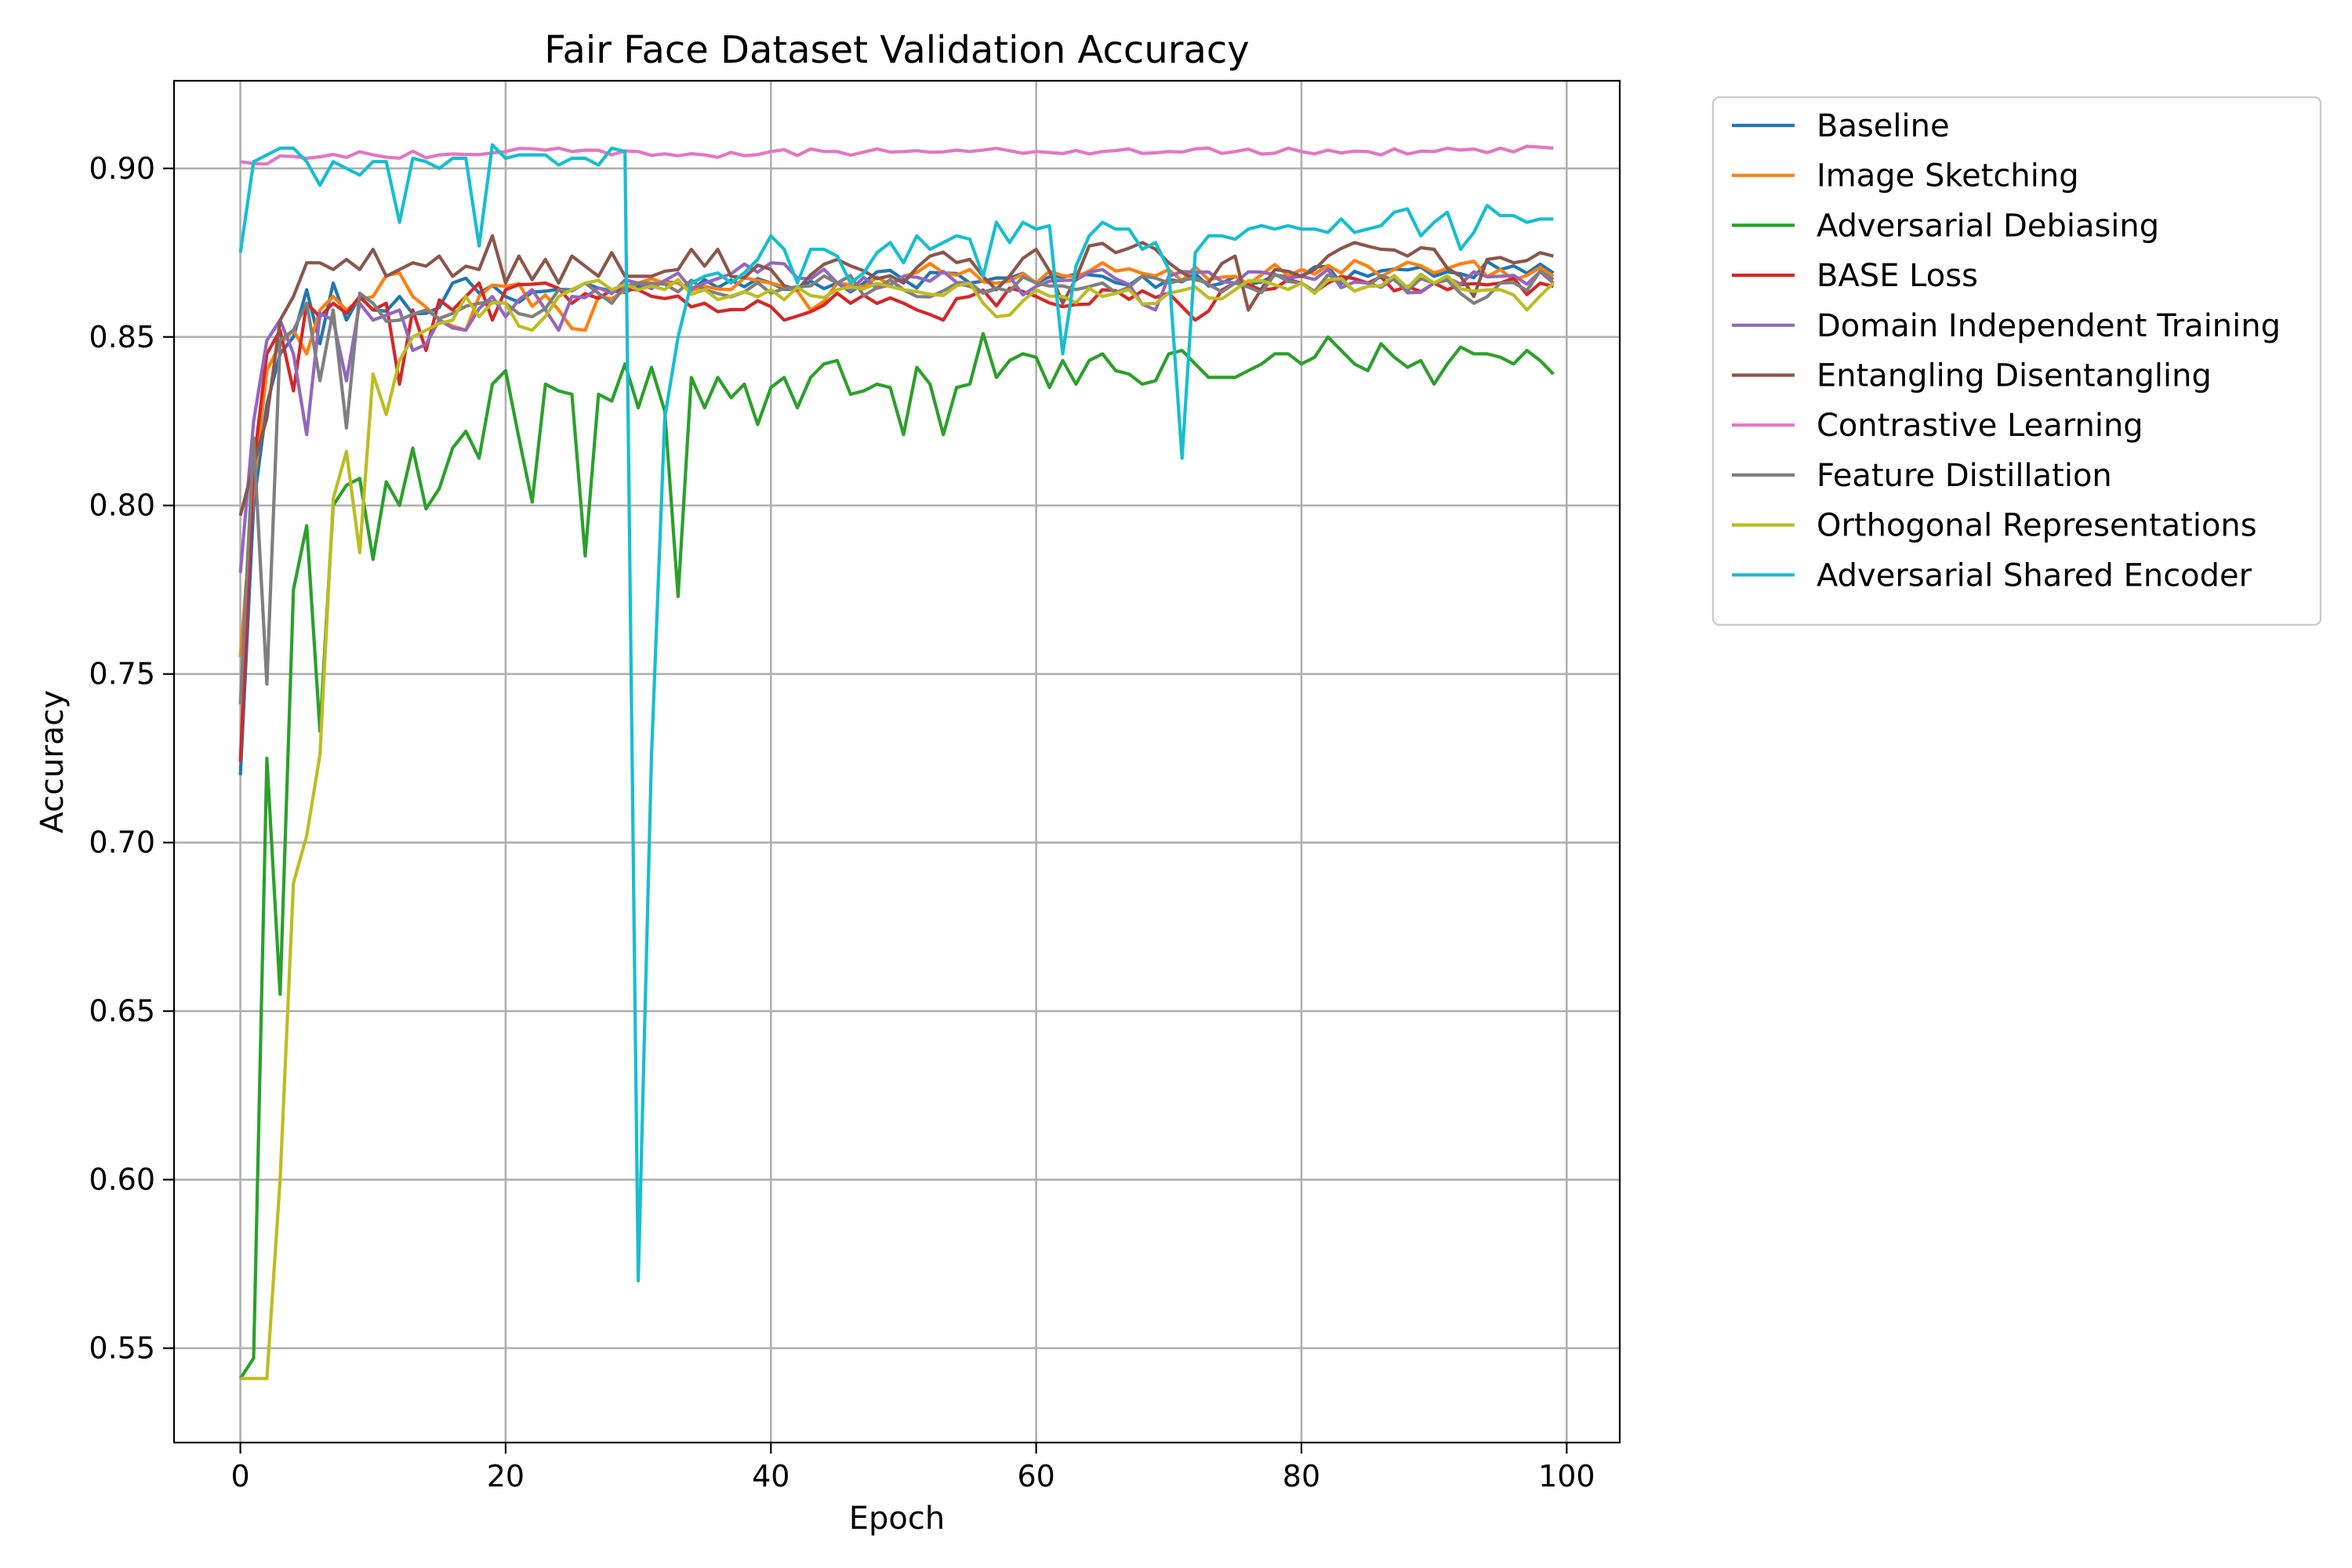 The width and height of the screenshot is (2352, 1568). Describe the element at coordinates (896, 50) in the screenshot. I see `chart-title: Fair Face Dataset Validation Accuracy` at that location.